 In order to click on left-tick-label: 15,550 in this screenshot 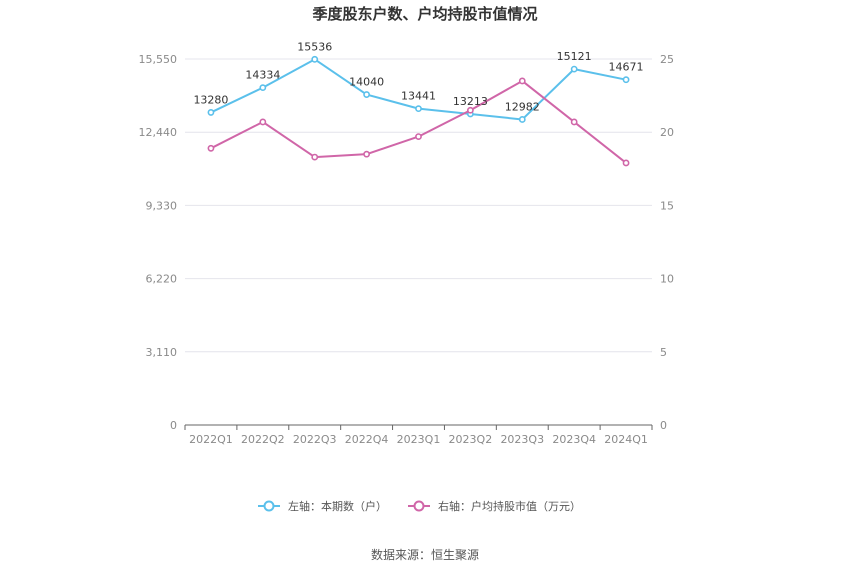, I will do `click(158, 59)`.